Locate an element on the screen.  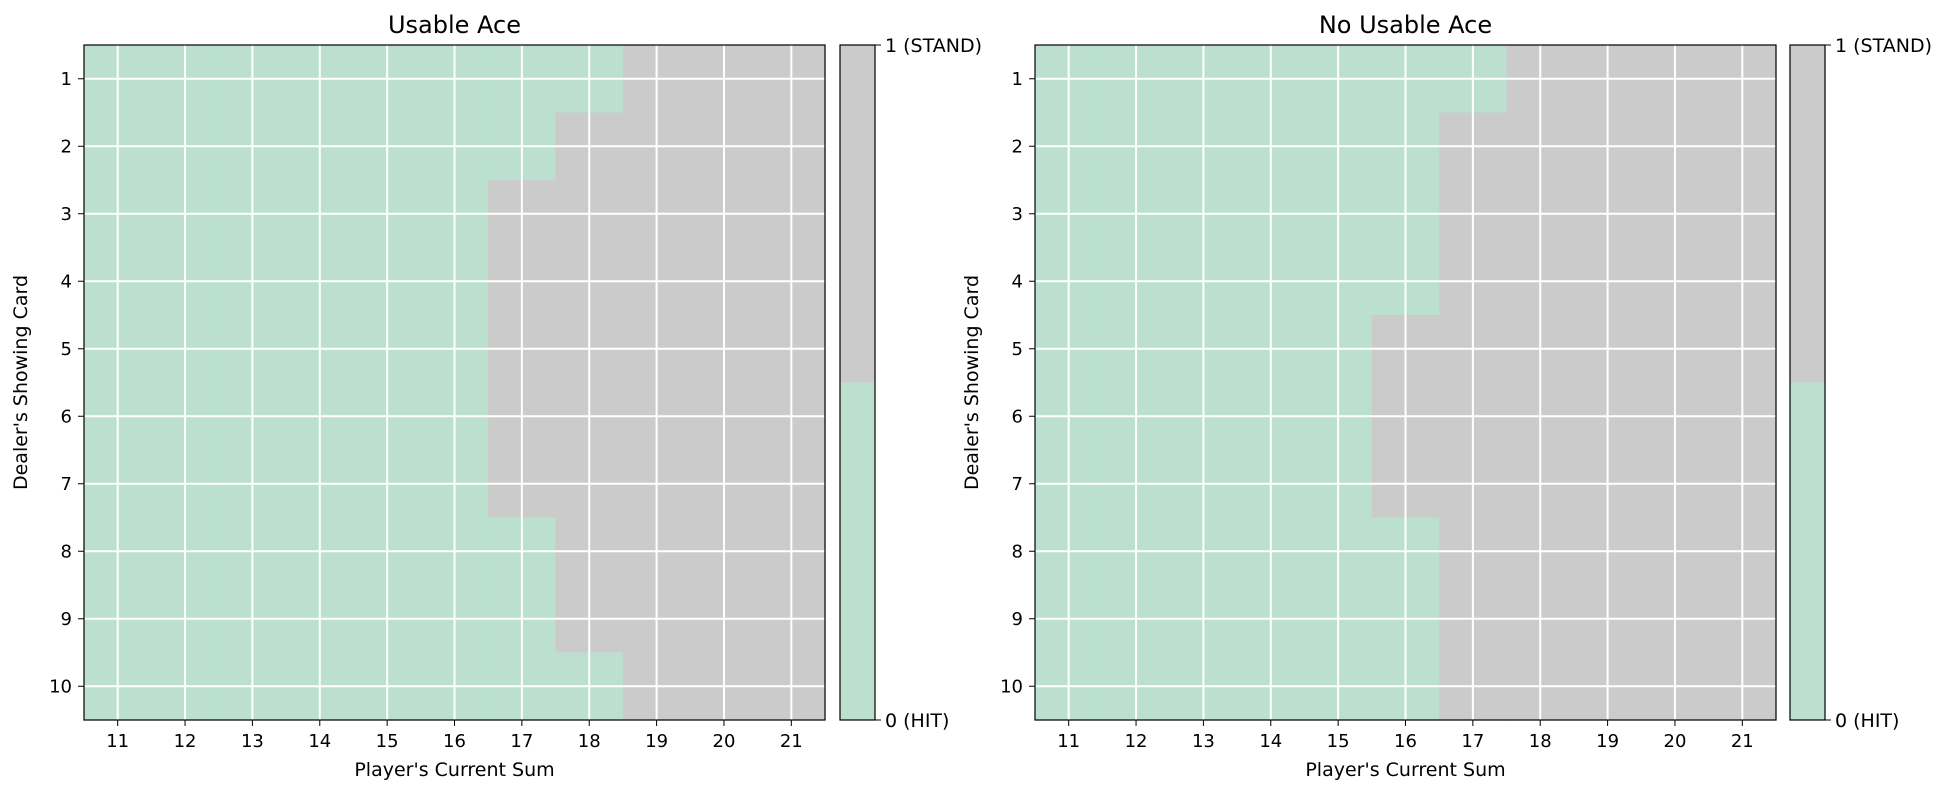
chart-title: Usable Ace is located at coordinates (454, 25).